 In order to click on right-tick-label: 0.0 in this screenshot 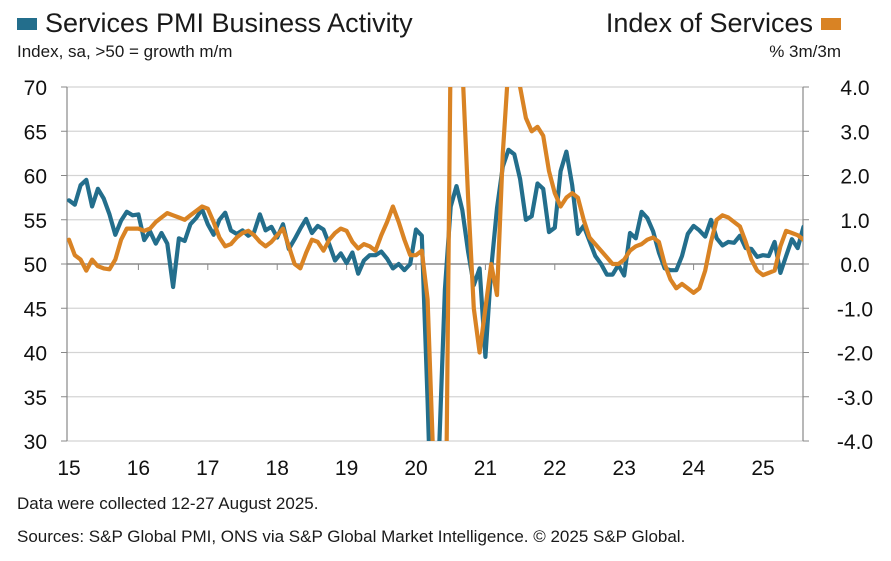, I will do `click(854, 265)`.